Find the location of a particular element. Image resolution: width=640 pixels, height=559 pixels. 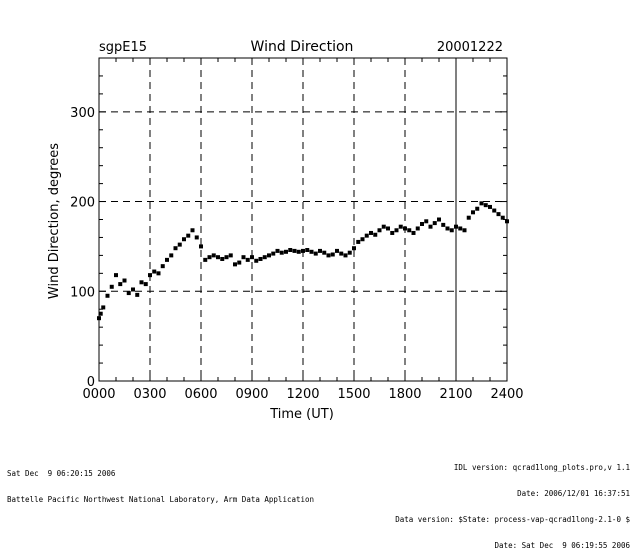

site-label: sgpE15 is located at coordinates (123, 47).